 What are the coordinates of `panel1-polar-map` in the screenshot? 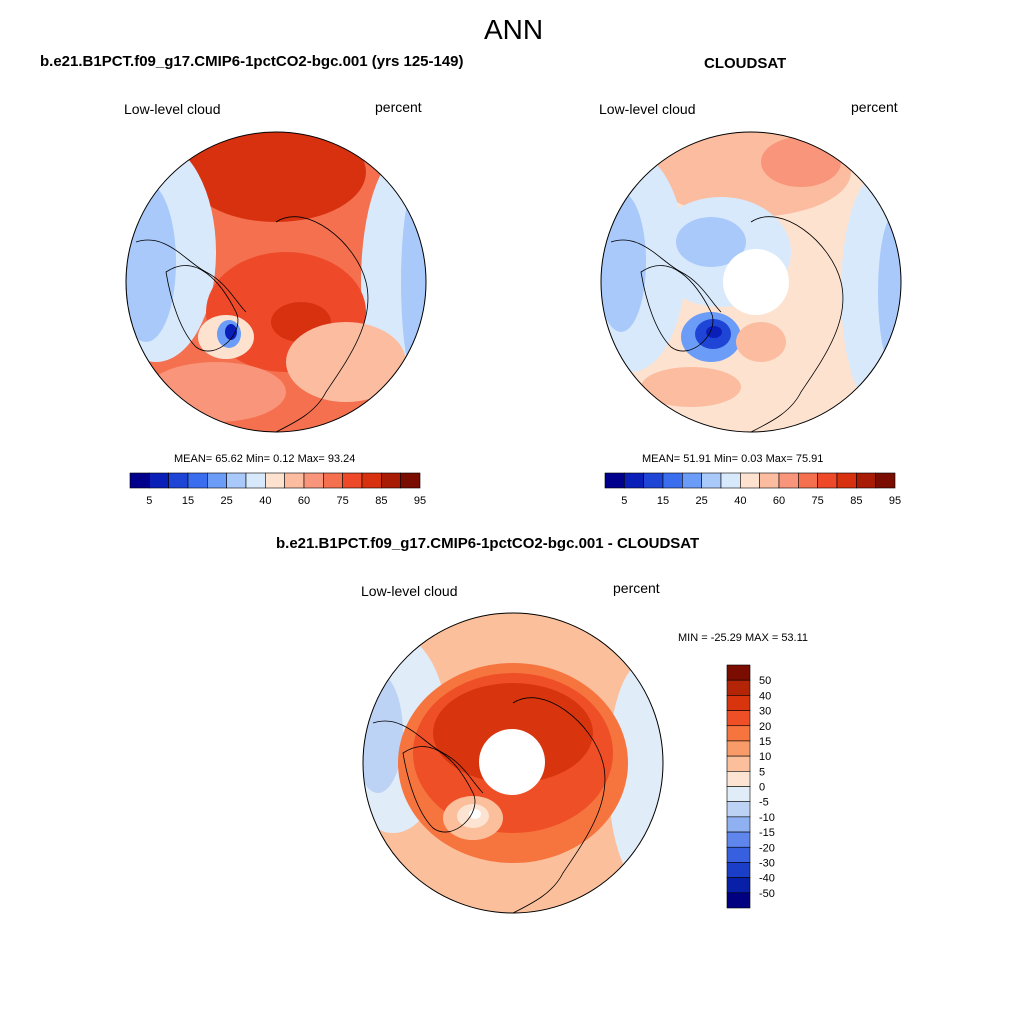 It's located at (276, 282).